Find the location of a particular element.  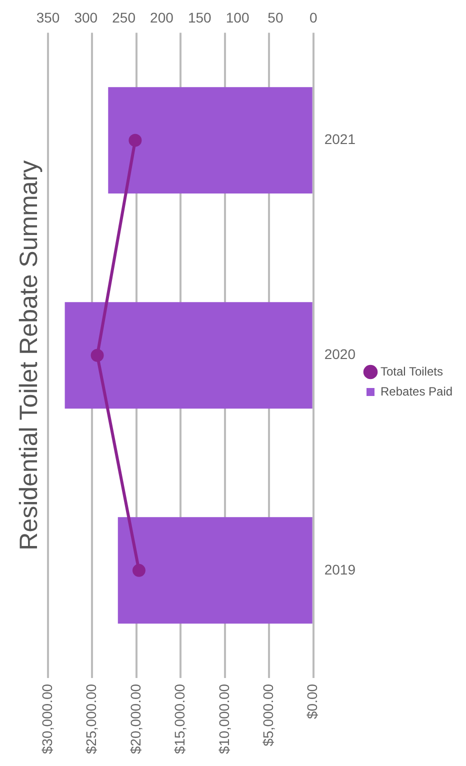

y-tick-label: 2021 is located at coordinates (340, 139).